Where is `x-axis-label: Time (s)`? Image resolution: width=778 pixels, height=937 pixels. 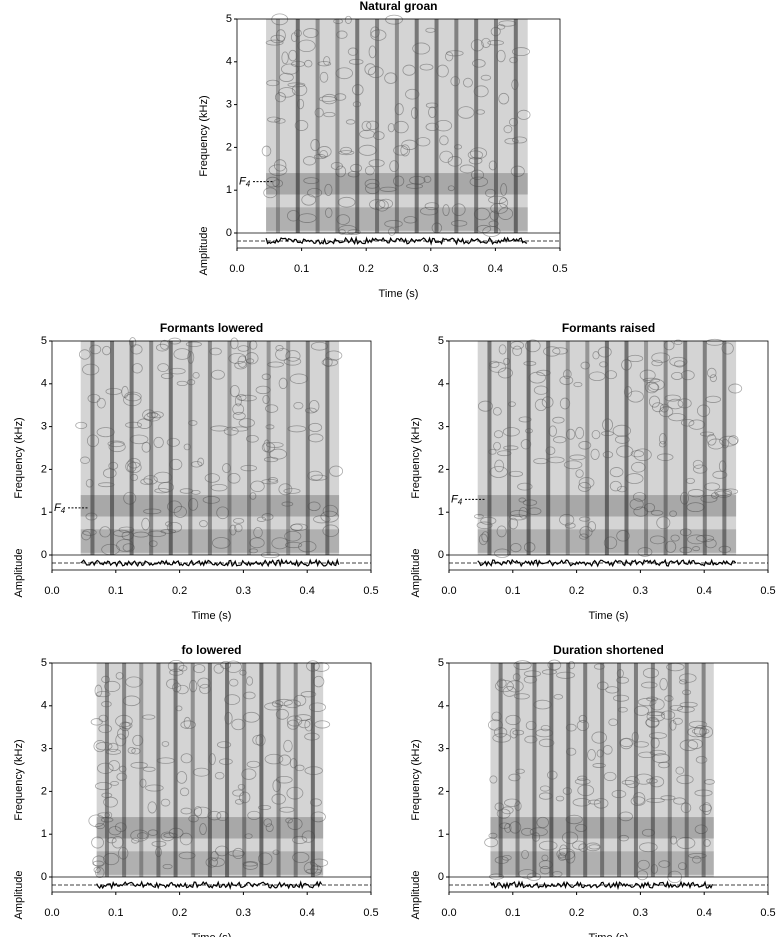 x-axis-label: Time (s) is located at coordinates (609, 934).